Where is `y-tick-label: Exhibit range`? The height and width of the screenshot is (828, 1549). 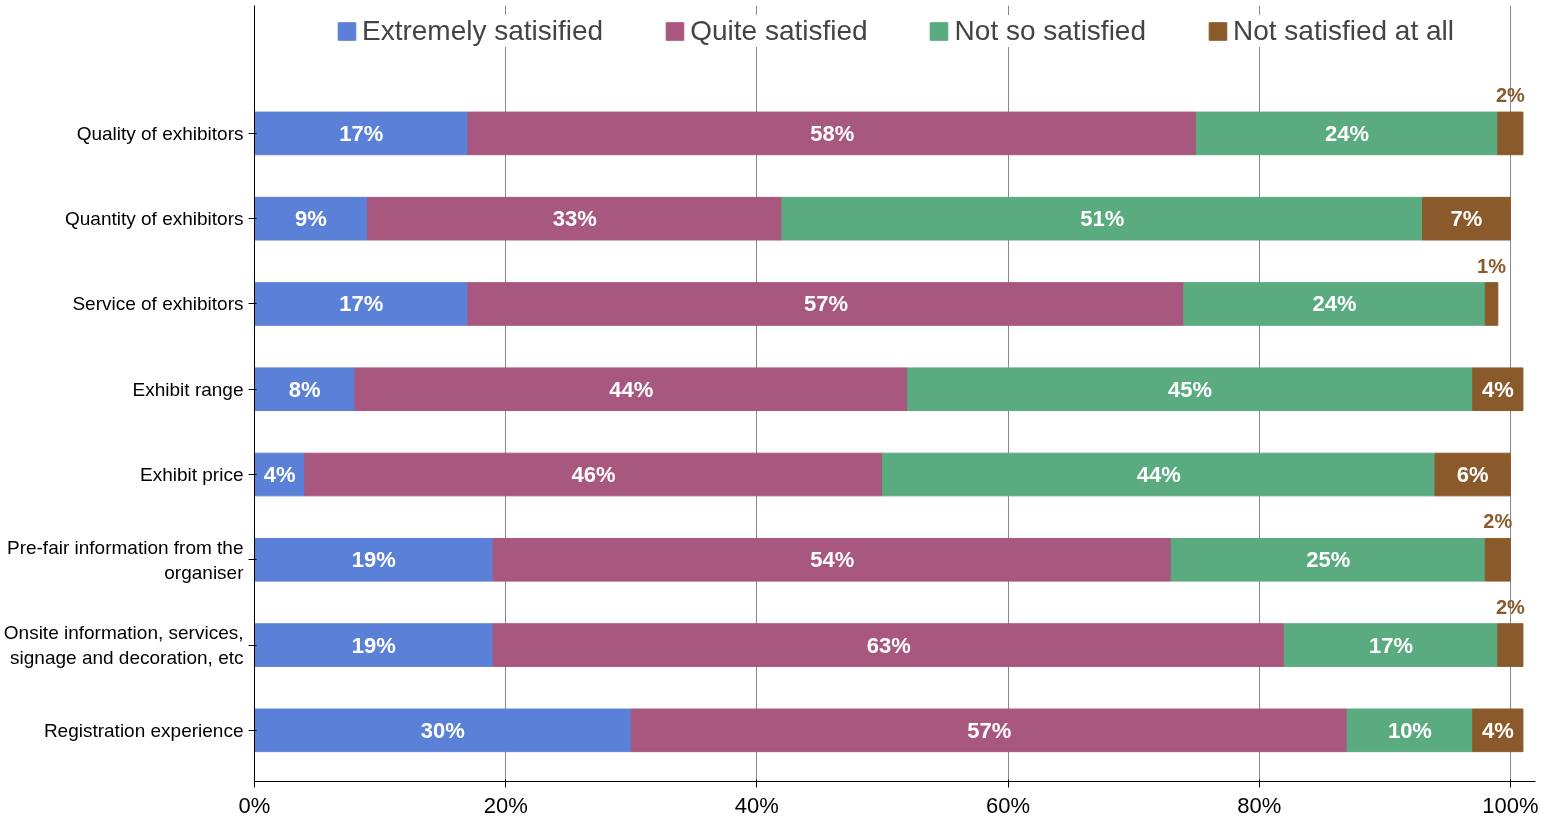 y-tick-label: Exhibit range is located at coordinates (188, 389).